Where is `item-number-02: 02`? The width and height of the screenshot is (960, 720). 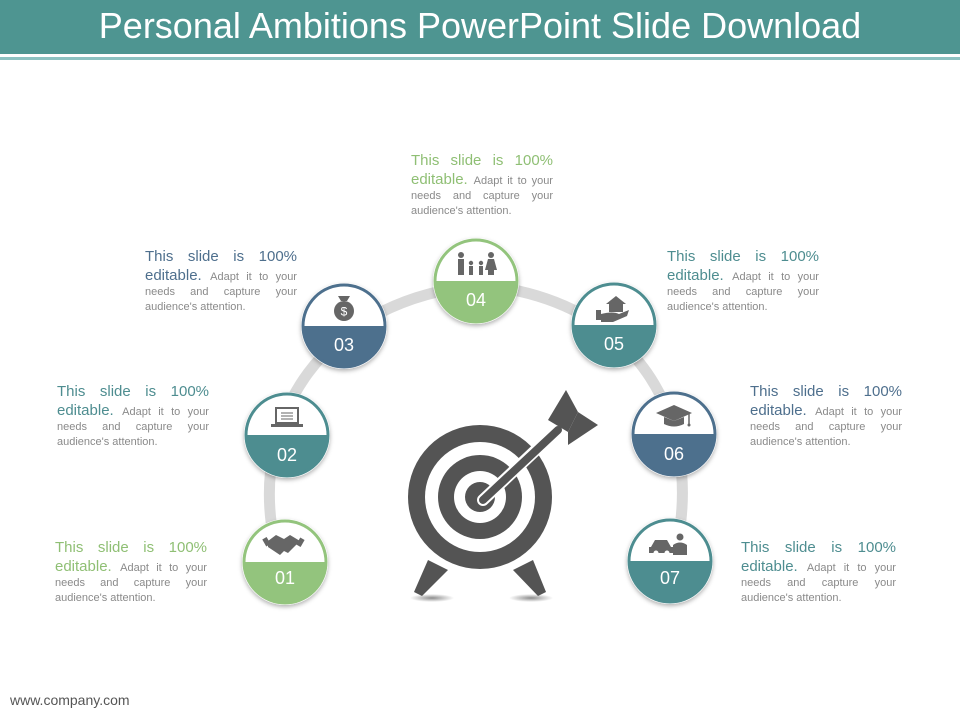
item-number-02: 02 is located at coordinates (287, 455).